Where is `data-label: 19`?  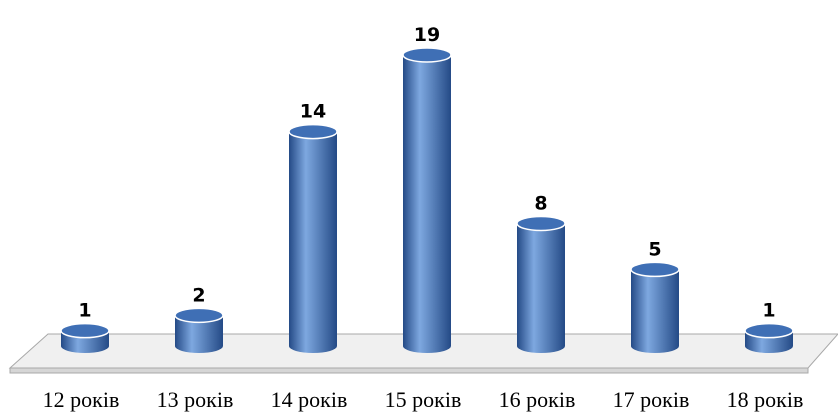
data-label: 19 is located at coordinates (427, 35).